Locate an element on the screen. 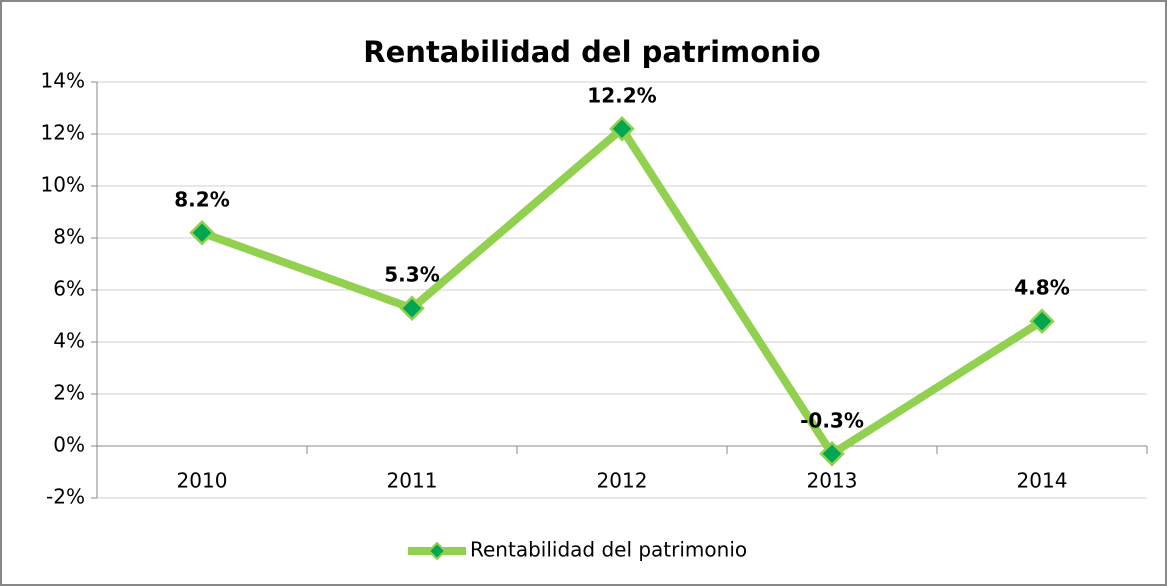 The height and width of the screenshot is (586, 1167). data-label: 5.3% is located at coordinates (411, 275).